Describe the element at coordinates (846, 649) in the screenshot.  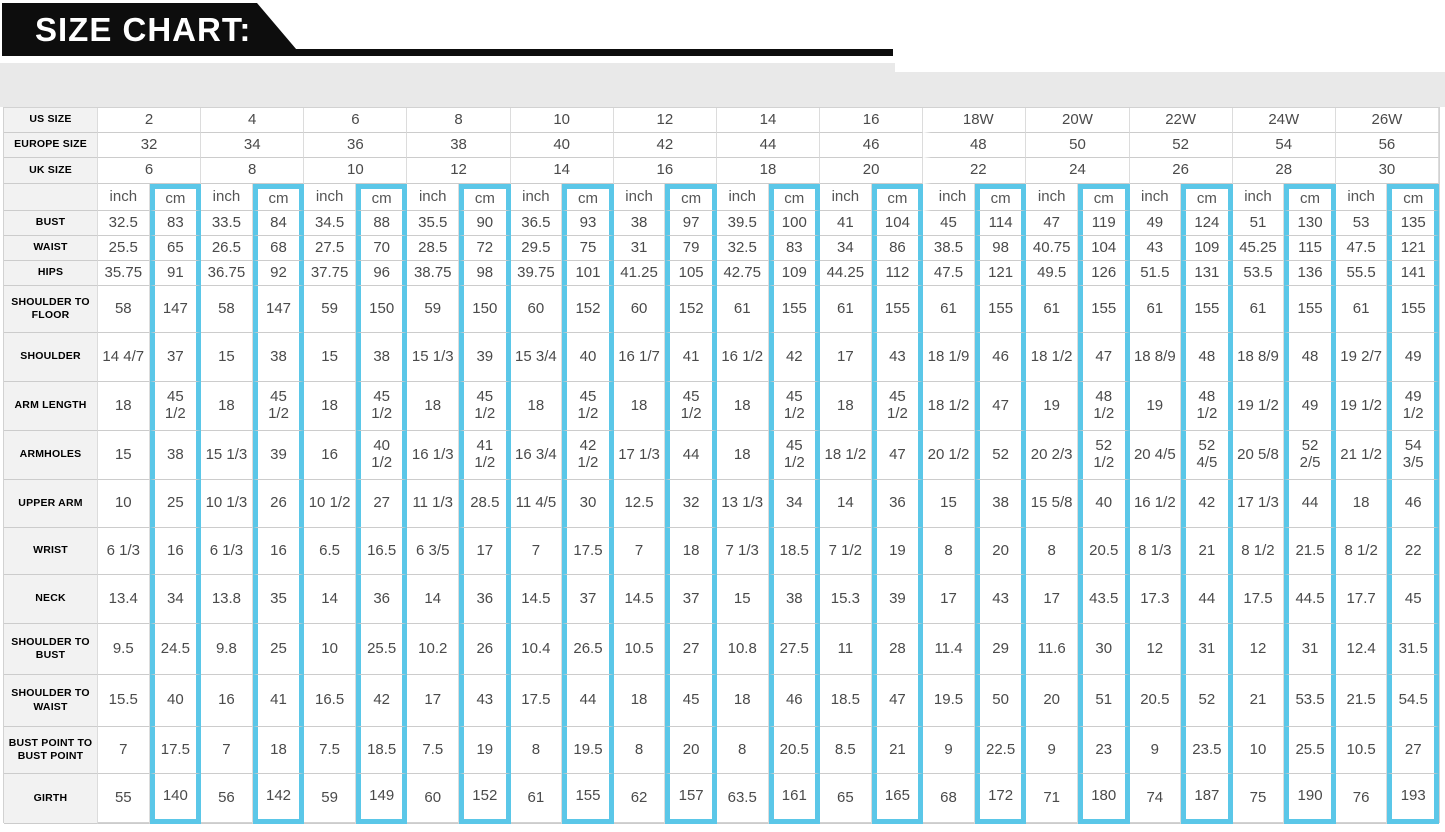
I see `inch-value: 11` at that location.